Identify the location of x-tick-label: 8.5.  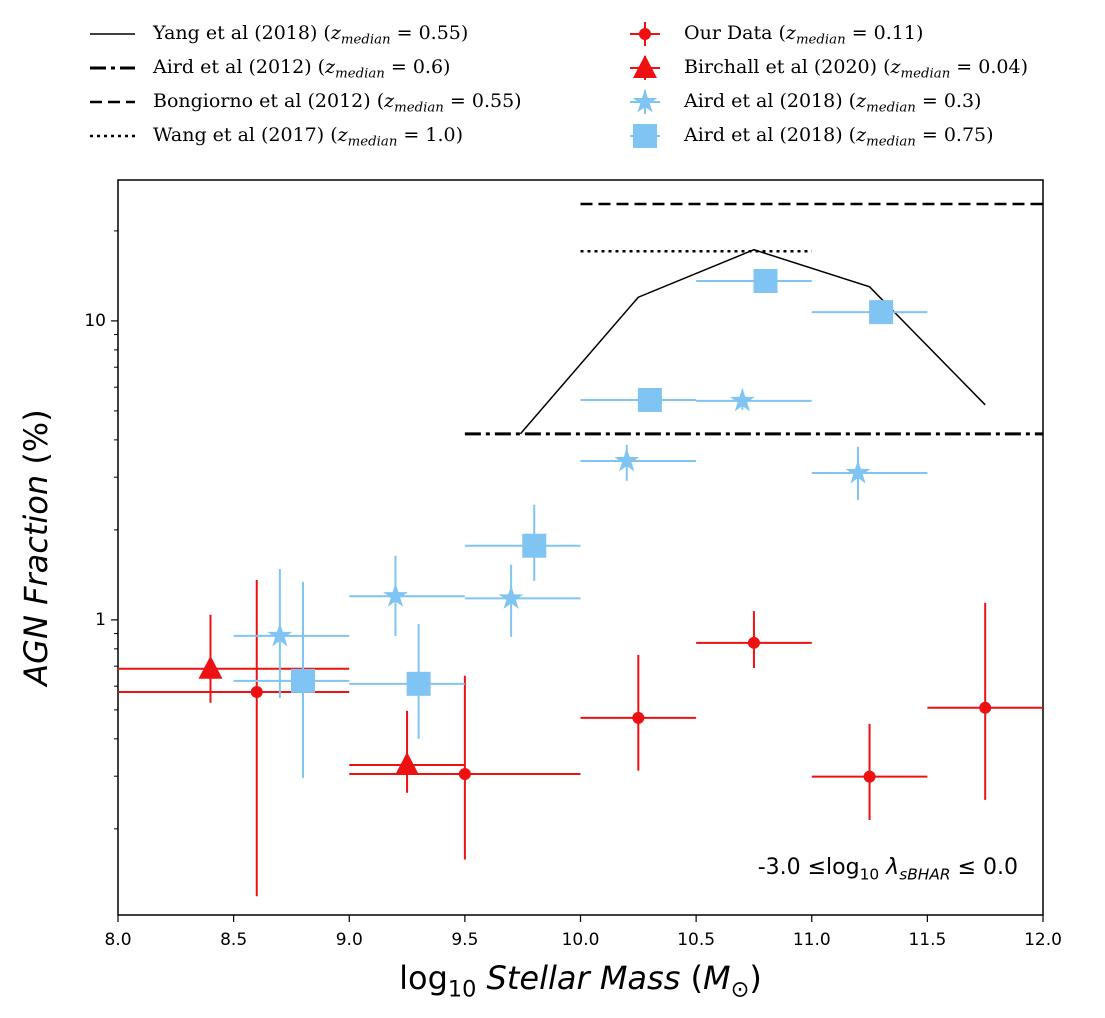
(233, 940).